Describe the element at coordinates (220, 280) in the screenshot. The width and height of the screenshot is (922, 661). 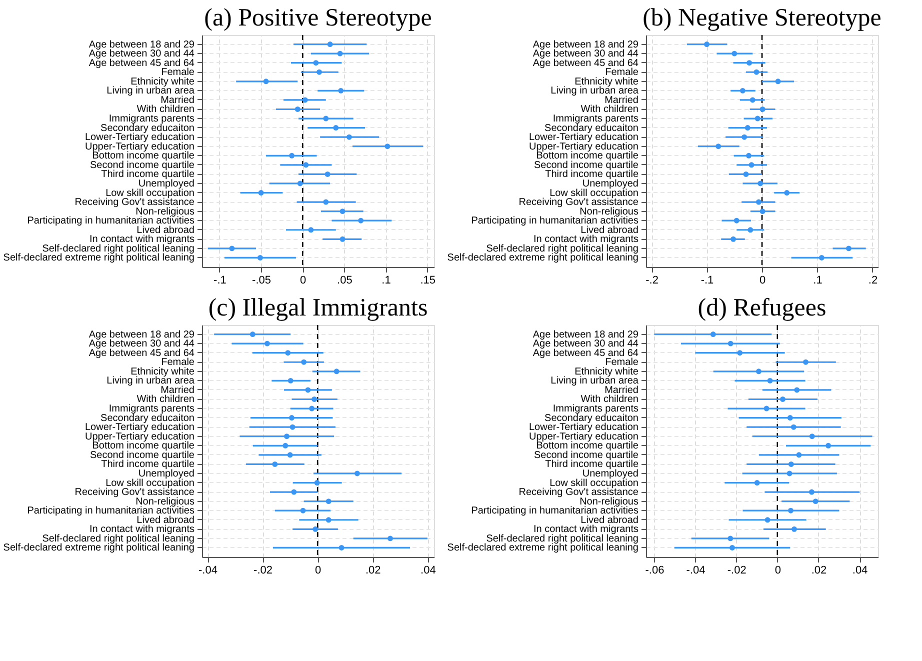
I see `x-tick-label: -.1` at that location.